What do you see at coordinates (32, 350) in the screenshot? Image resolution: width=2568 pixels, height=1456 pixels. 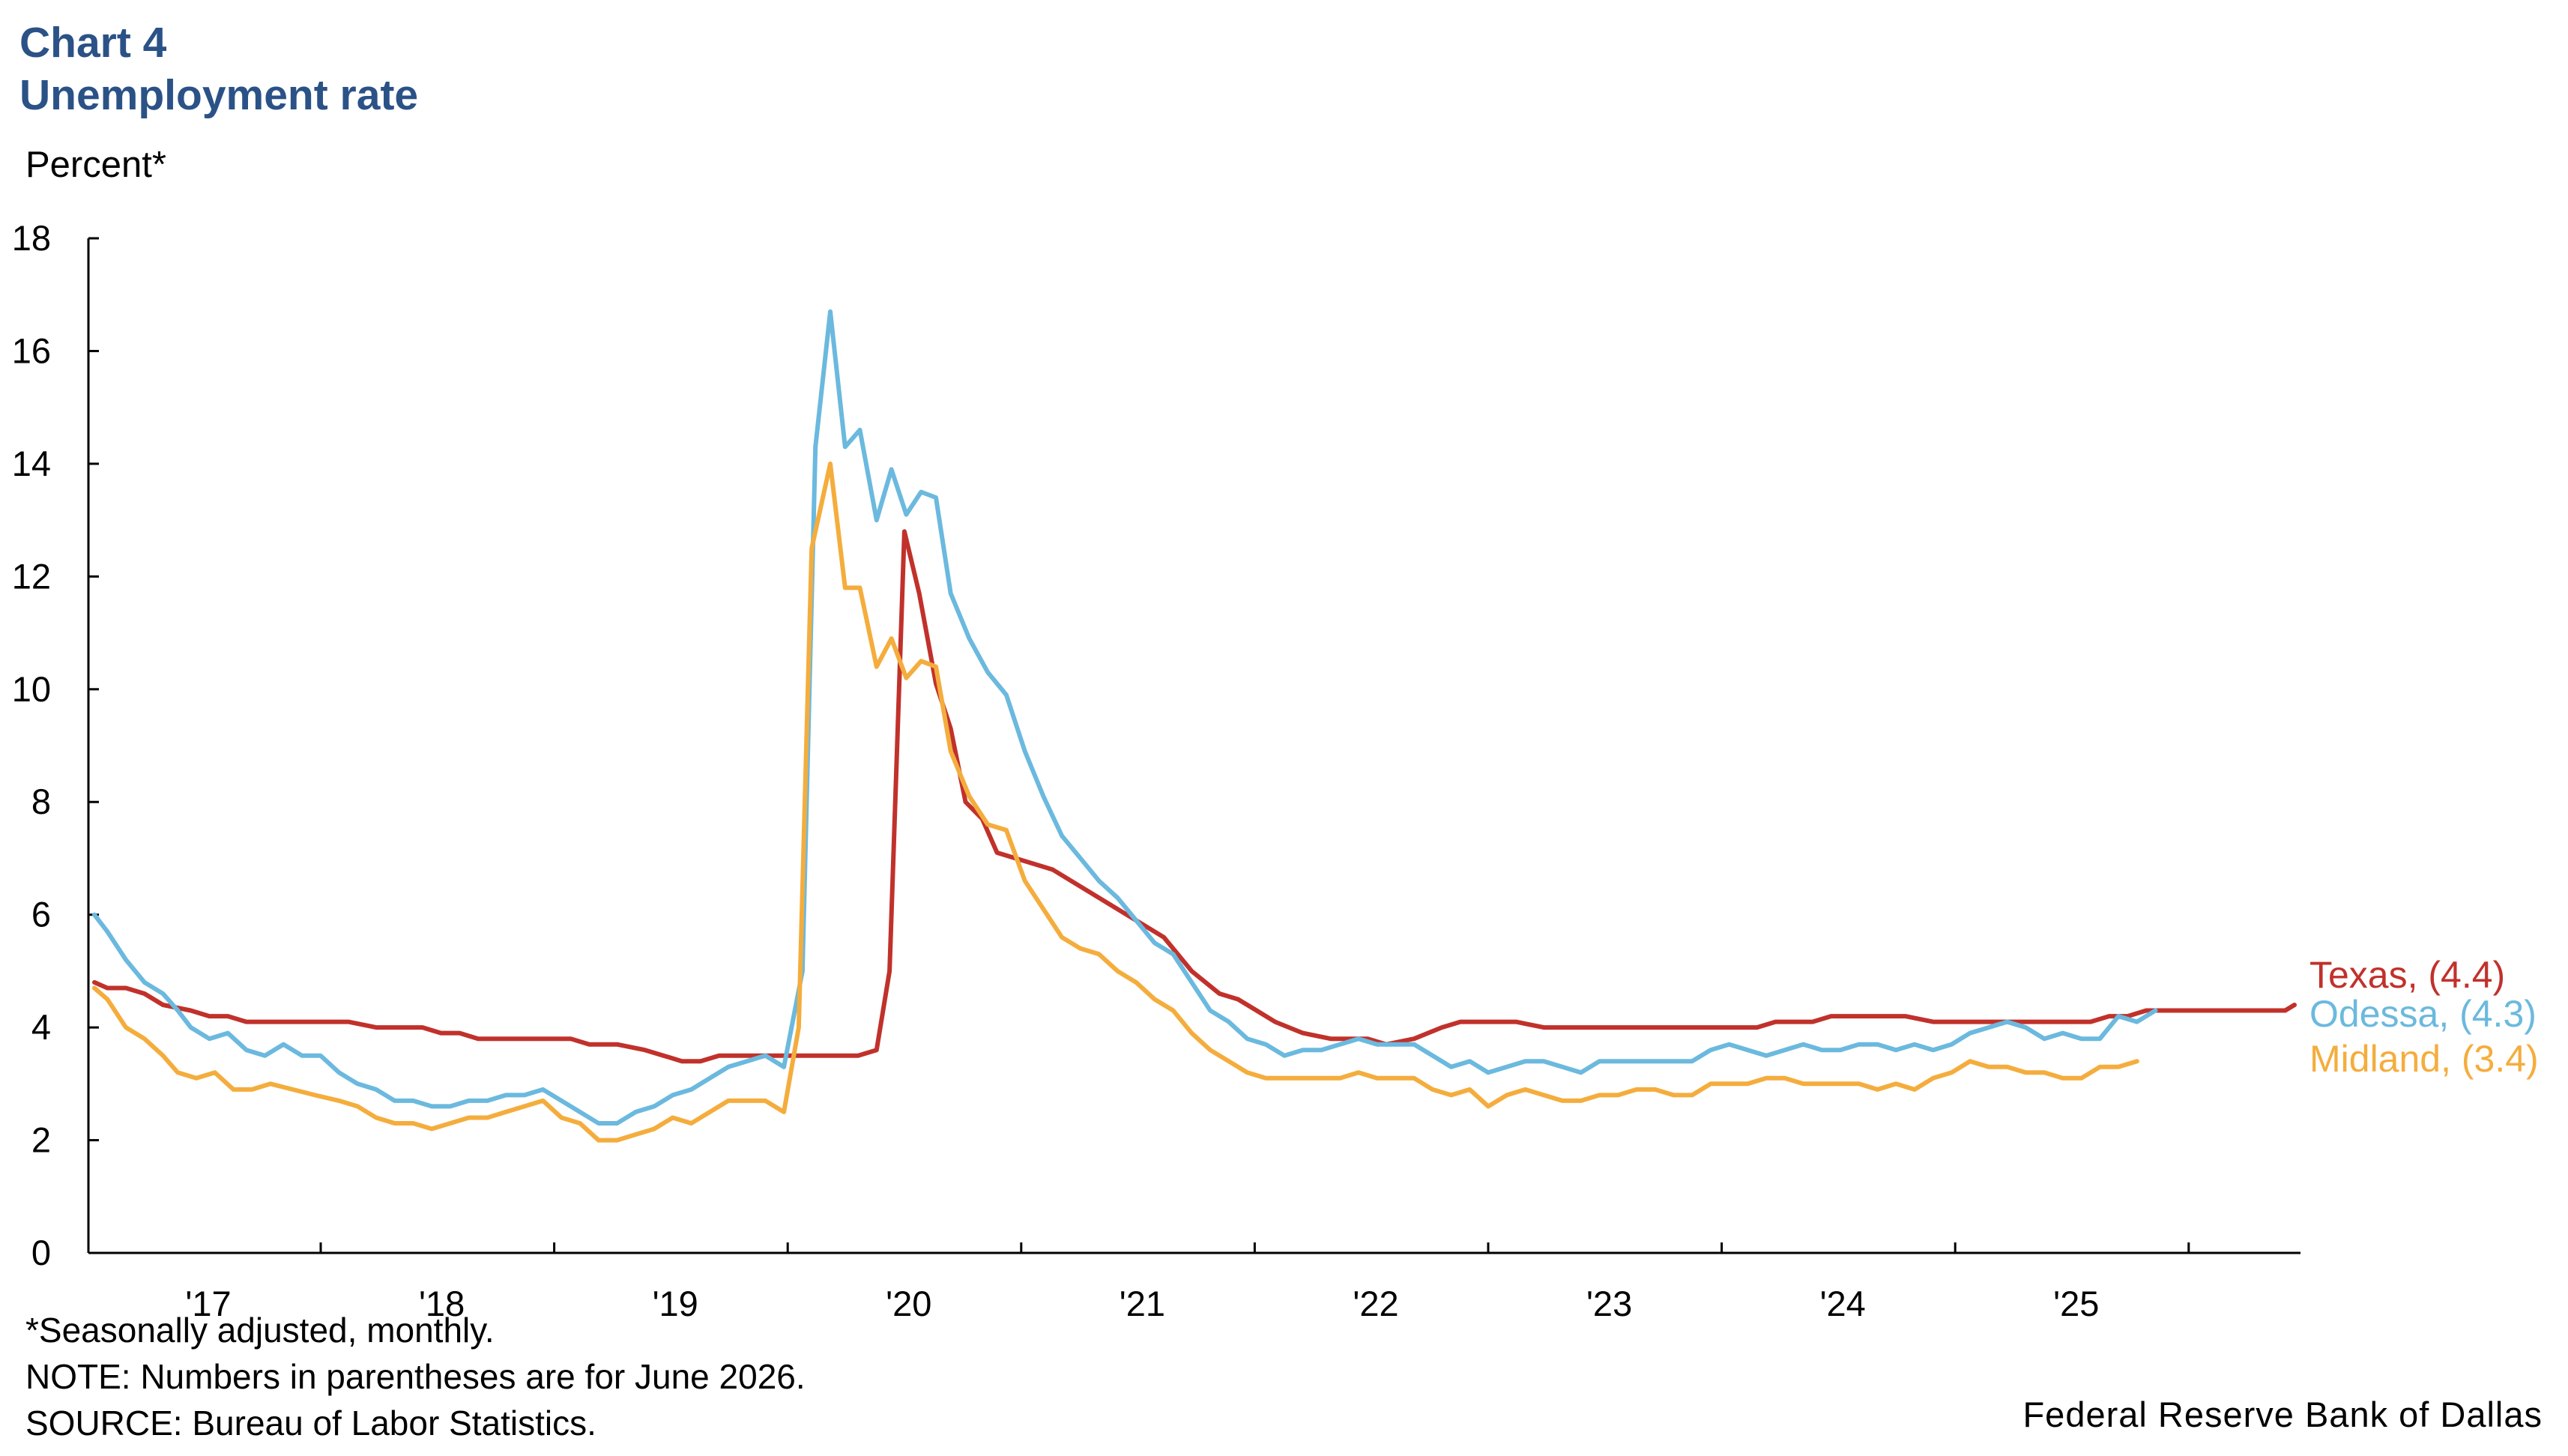 I see `y-tick-label: 16` at bounding box center [32, 350].